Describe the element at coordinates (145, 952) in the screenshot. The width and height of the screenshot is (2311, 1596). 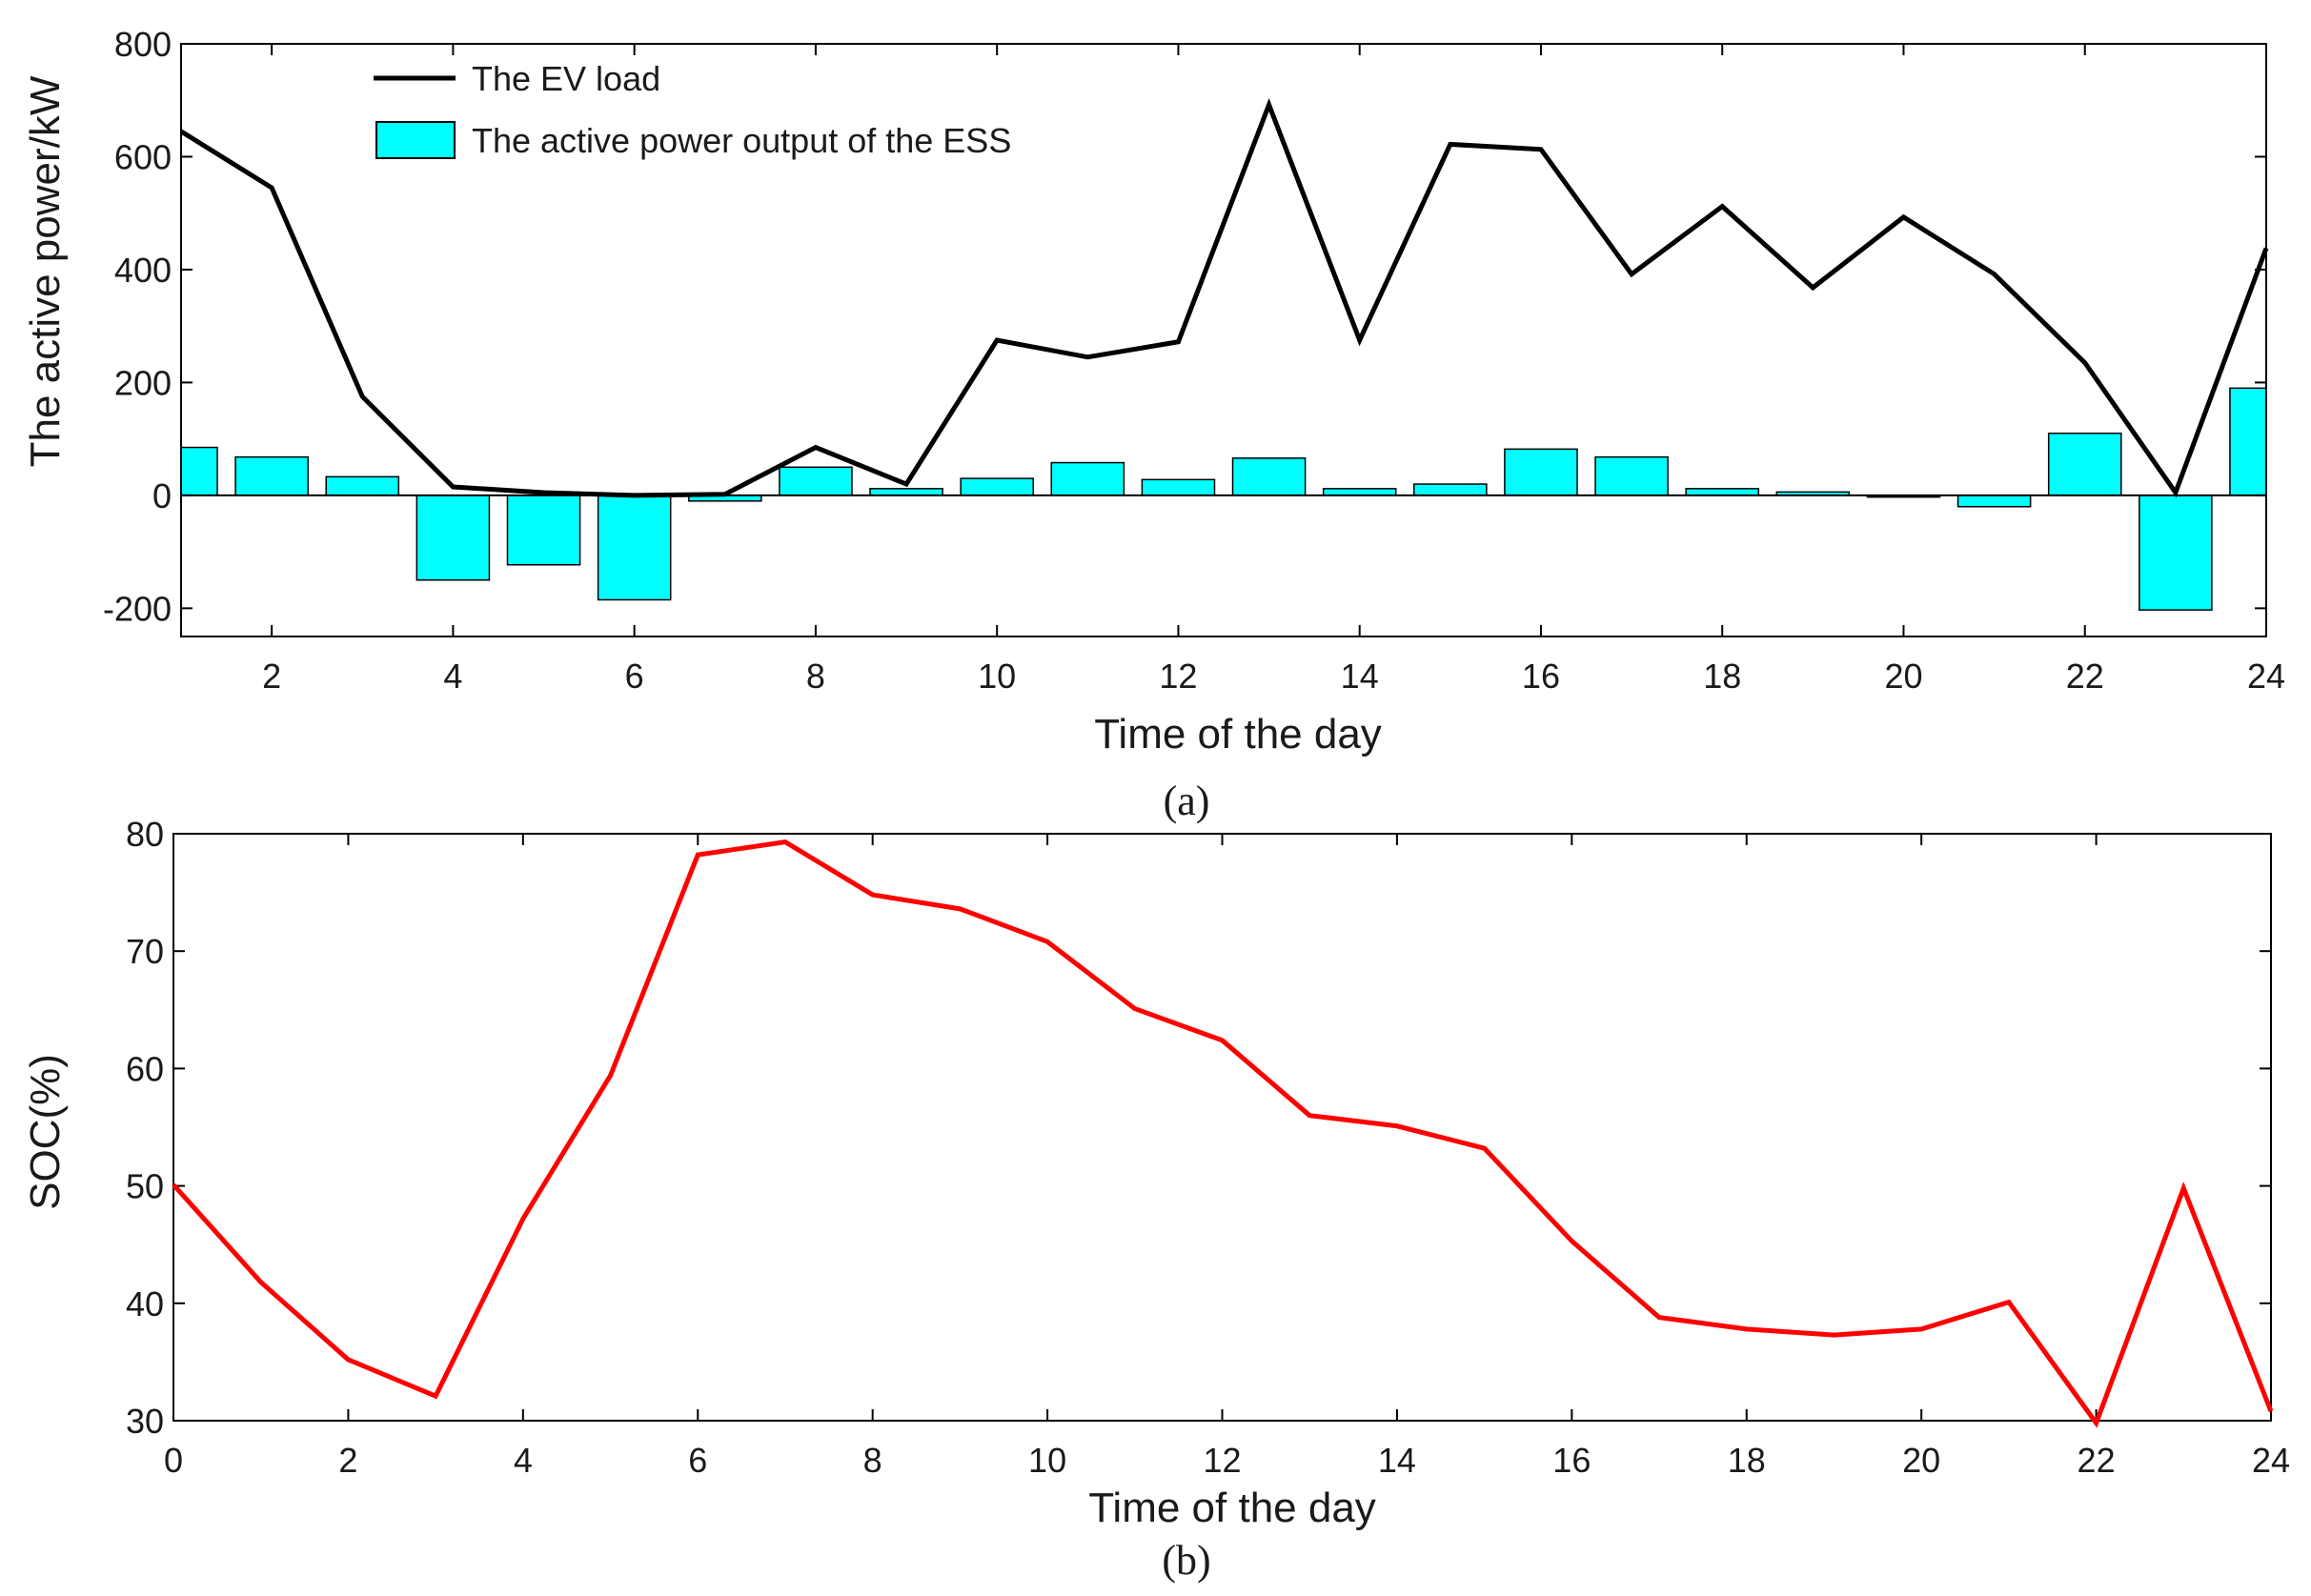
I see `chart-b-ytick-label: 70` at that location.